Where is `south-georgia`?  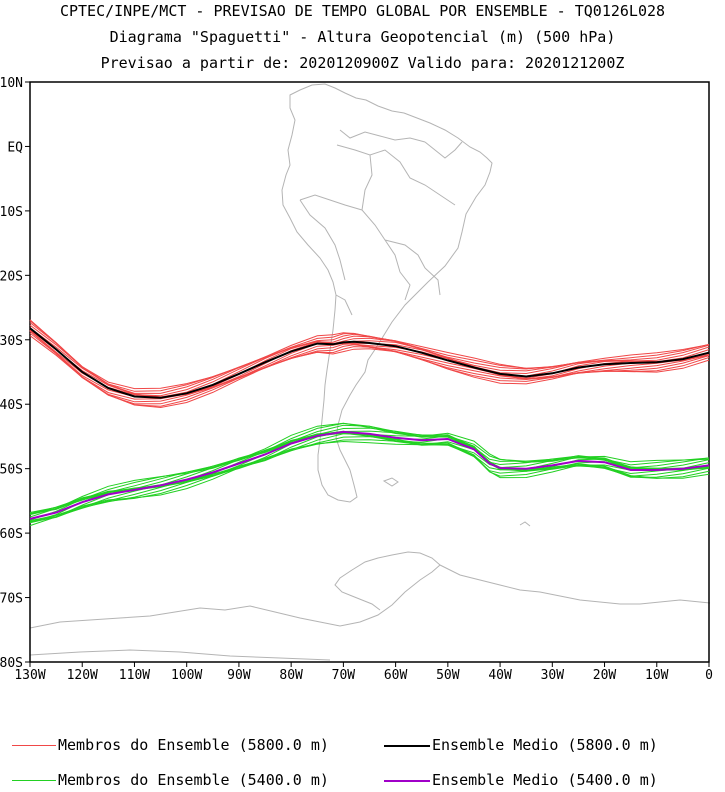 south-georgia is located at coordinates (525, 524).